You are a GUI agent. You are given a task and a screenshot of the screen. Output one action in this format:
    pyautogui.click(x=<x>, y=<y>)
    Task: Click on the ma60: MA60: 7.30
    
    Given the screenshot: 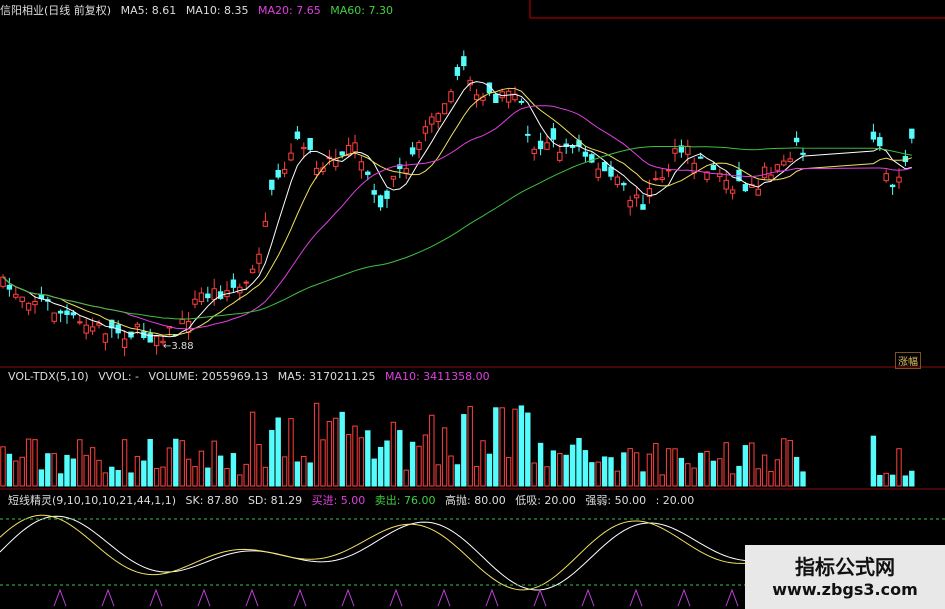 What is the action you would take?
    pyautogui.click(x=361, y=10)
    